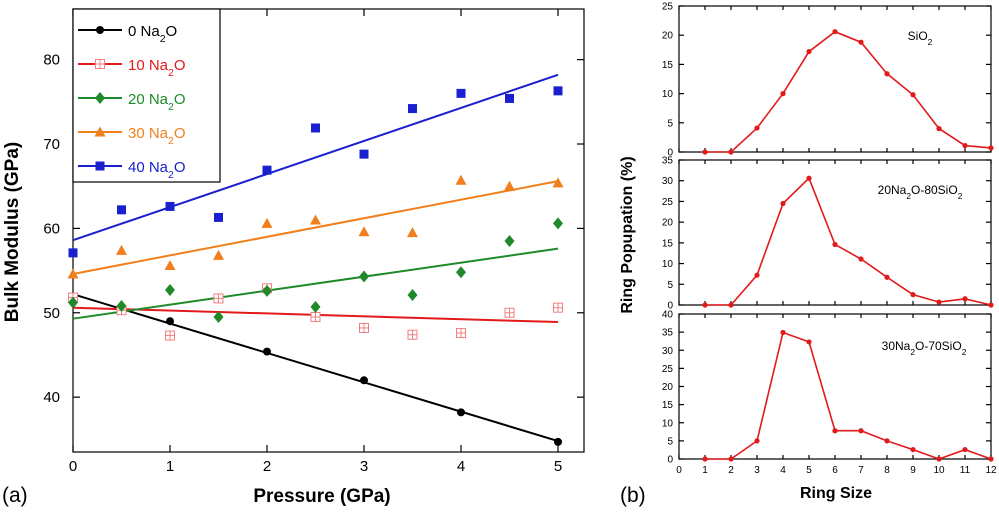  What do you see at coordinates (157, 102) in the screenshot?
I see `legend-label-2: 20 Na2O` at bounding box center [157, 102].